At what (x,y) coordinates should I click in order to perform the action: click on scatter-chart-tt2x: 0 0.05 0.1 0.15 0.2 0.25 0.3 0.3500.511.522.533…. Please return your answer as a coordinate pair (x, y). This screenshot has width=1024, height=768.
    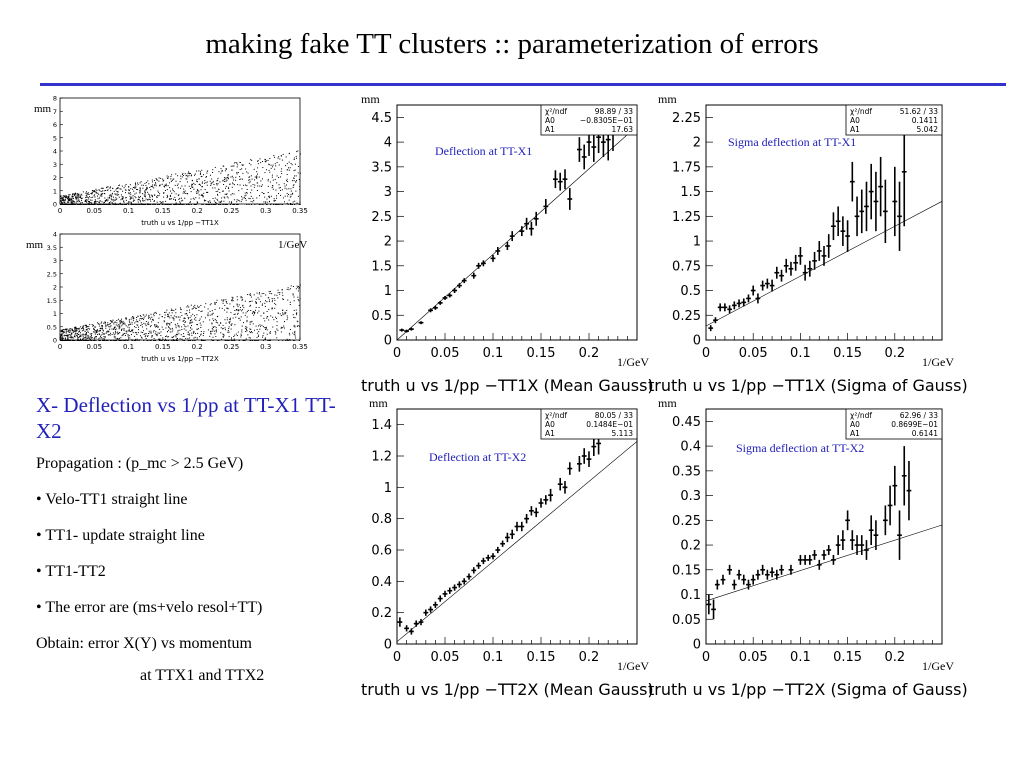
    Looking at the image, I should click on (167, 297).